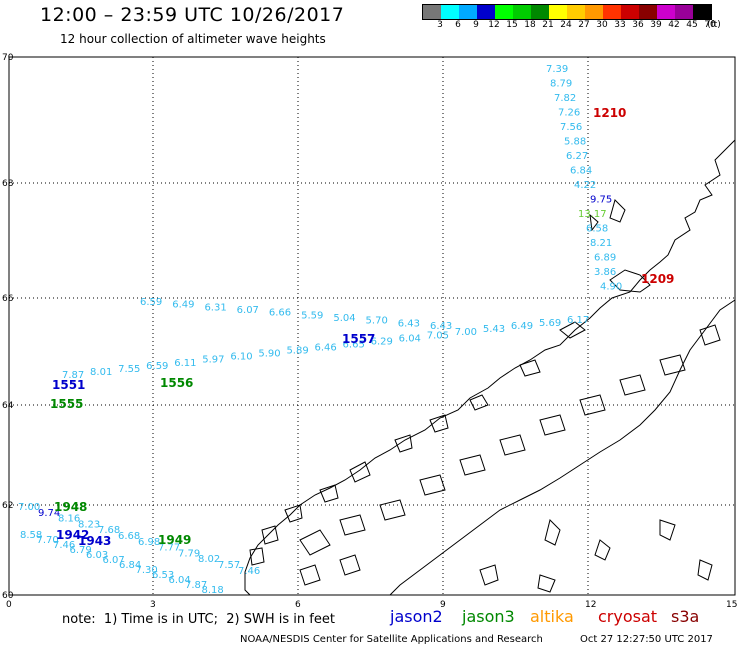  Describe the element at coordinates (31, 535) in the screenshot. I see `wave-height-value: 8.58` at that location.